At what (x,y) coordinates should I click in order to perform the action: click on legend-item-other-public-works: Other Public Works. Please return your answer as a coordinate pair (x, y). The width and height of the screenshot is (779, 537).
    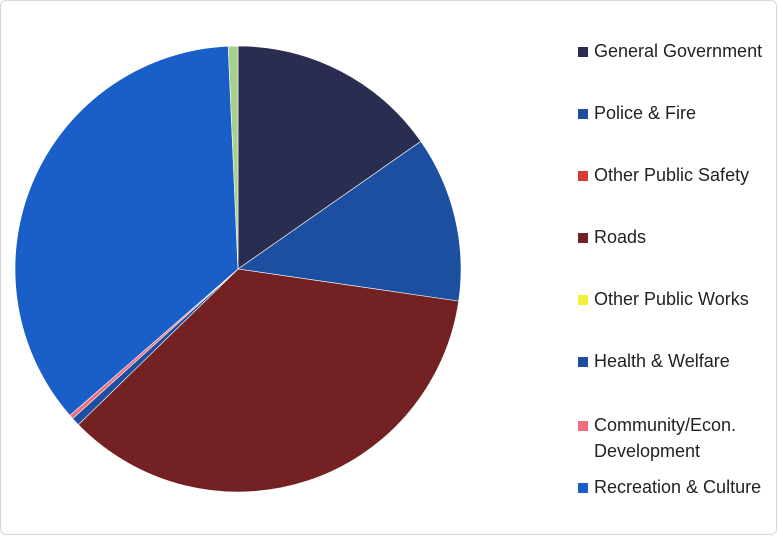
    Looking at the image, I should click on (675, 299).